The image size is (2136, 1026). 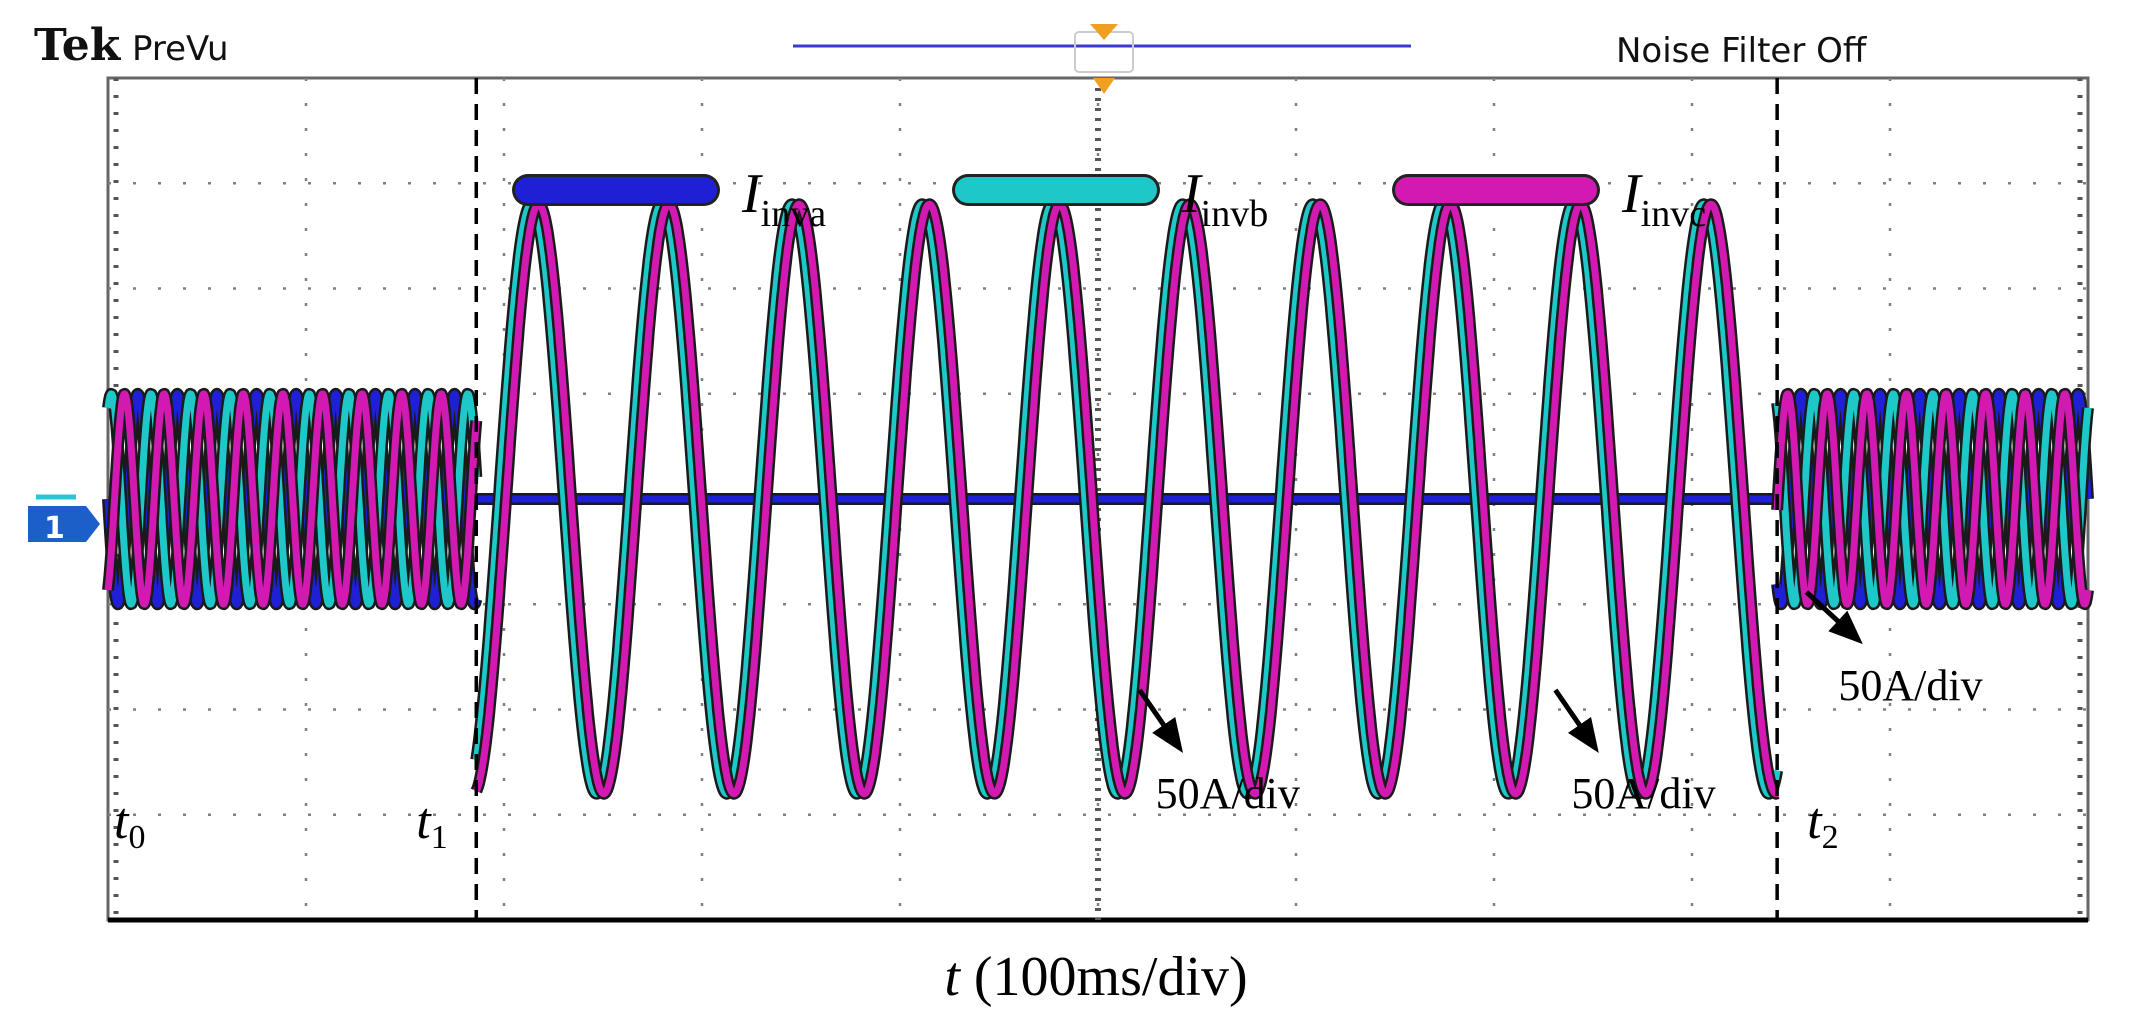 I want to click on event-label-t1: t1, so click(x=431, y=824).